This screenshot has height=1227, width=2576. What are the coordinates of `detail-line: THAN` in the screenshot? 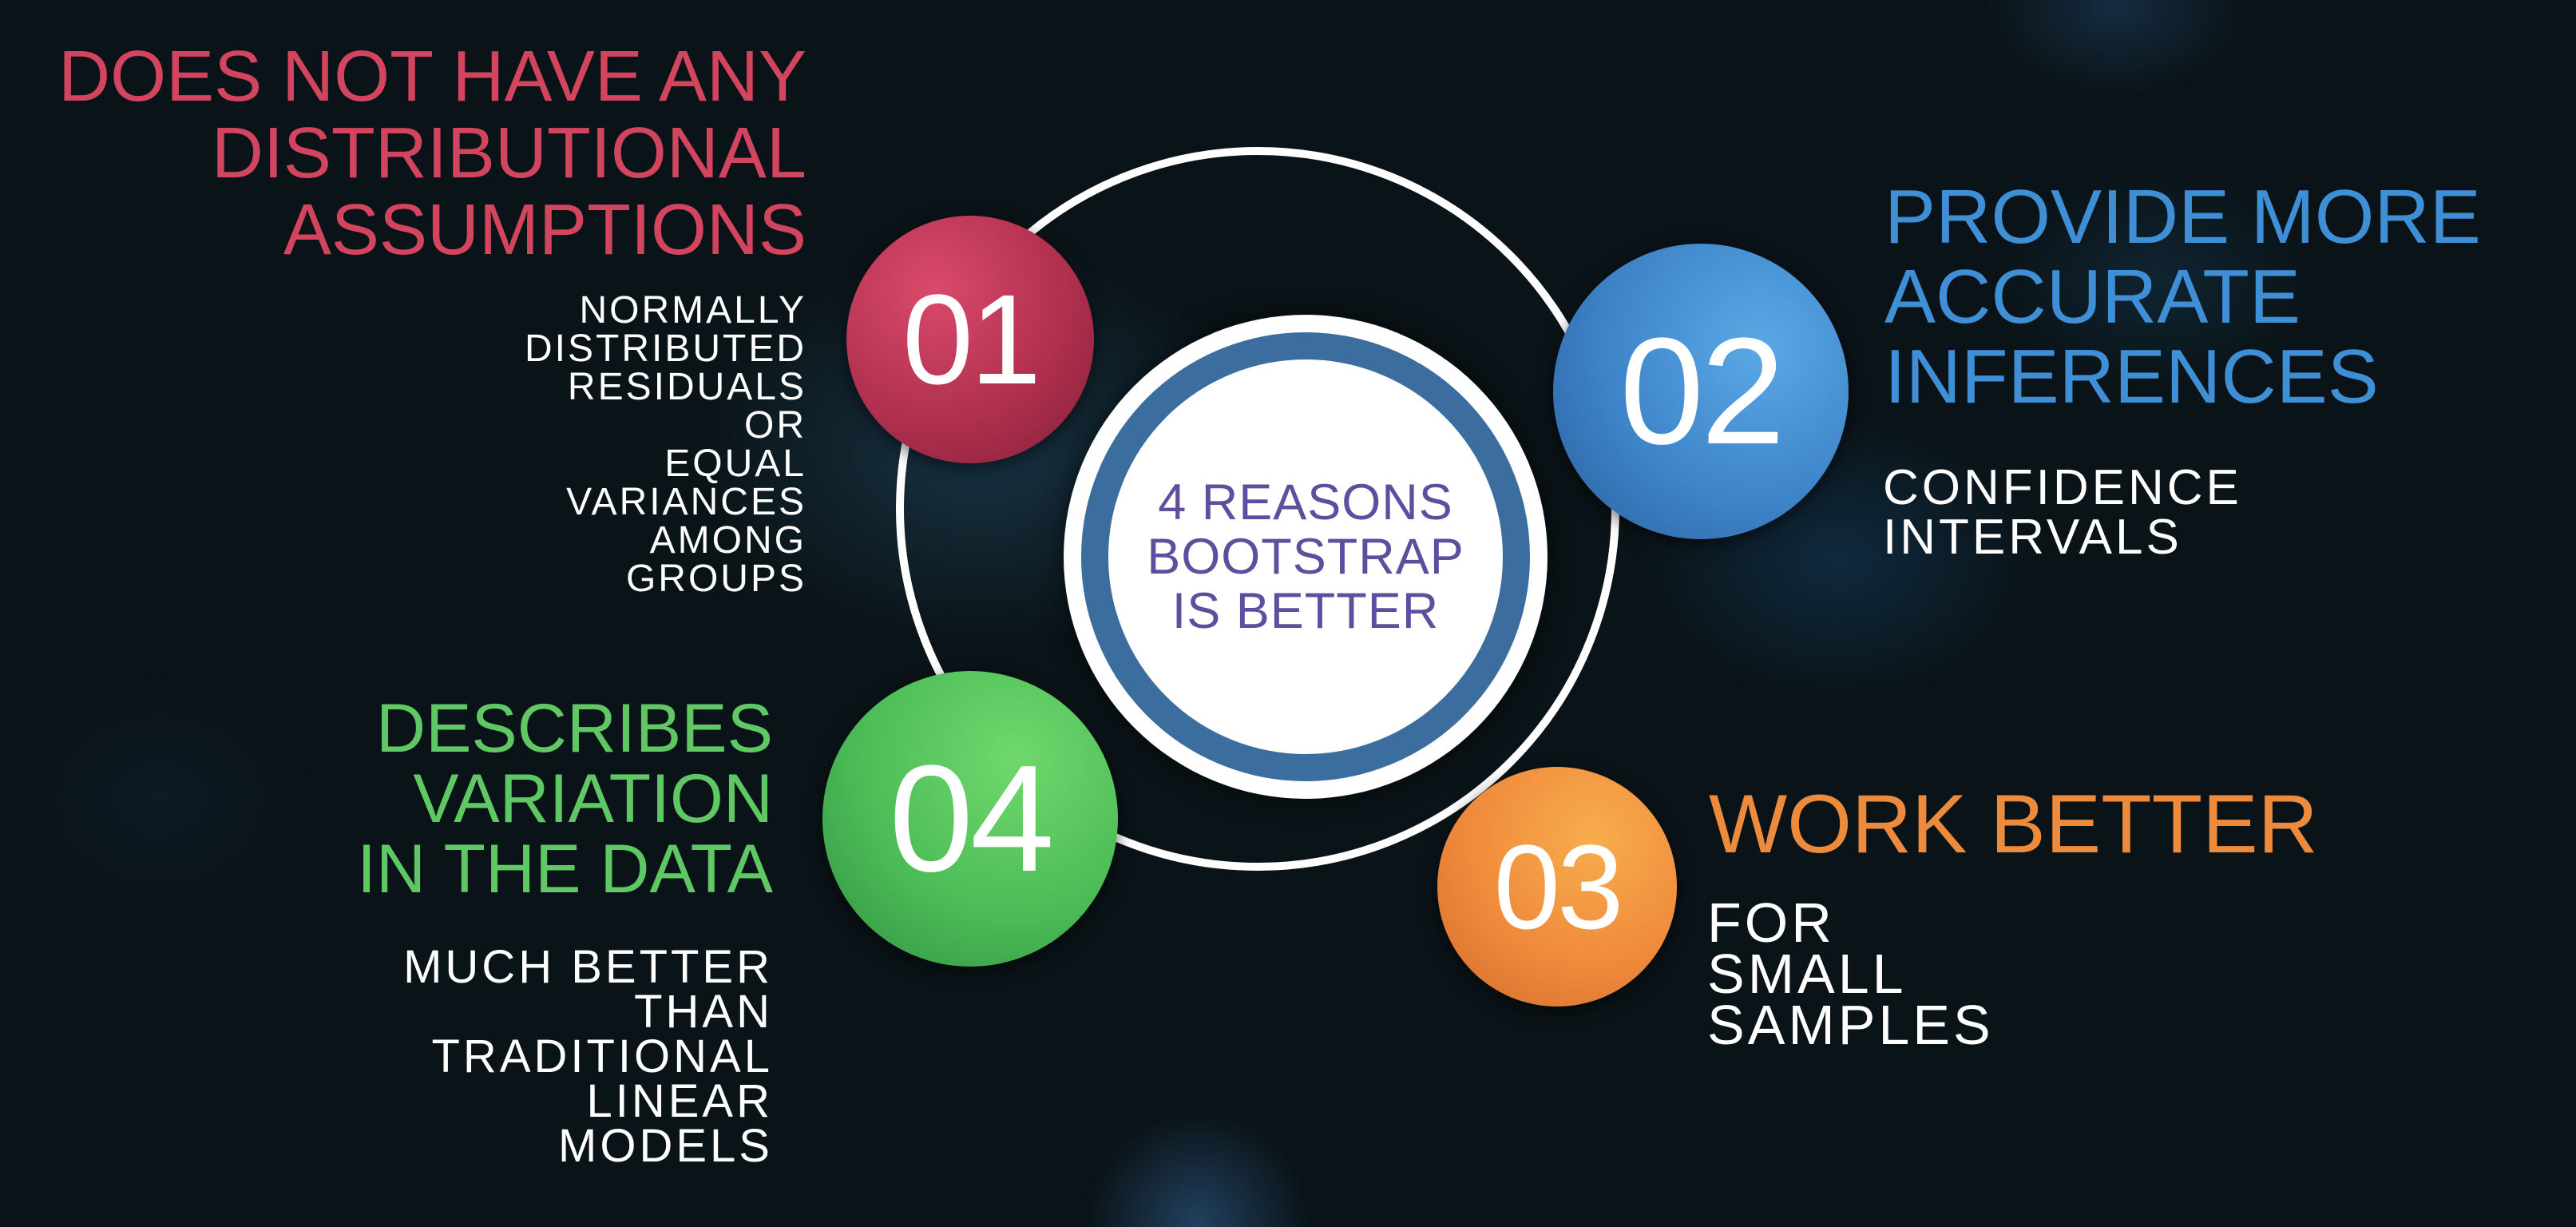 It's located at (703, 1012).